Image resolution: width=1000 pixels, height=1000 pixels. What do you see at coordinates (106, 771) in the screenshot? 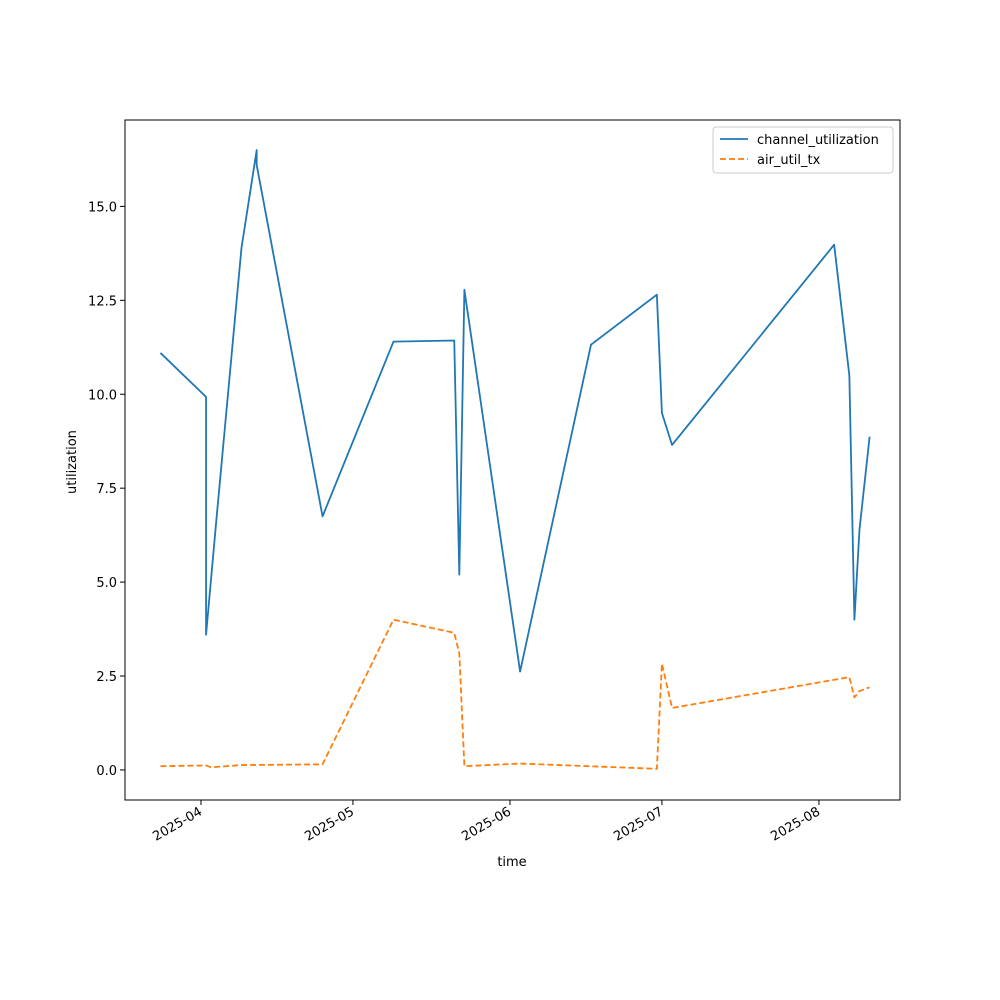
I see `y-tick-label: 0.0` at bounding box center [106, 771].